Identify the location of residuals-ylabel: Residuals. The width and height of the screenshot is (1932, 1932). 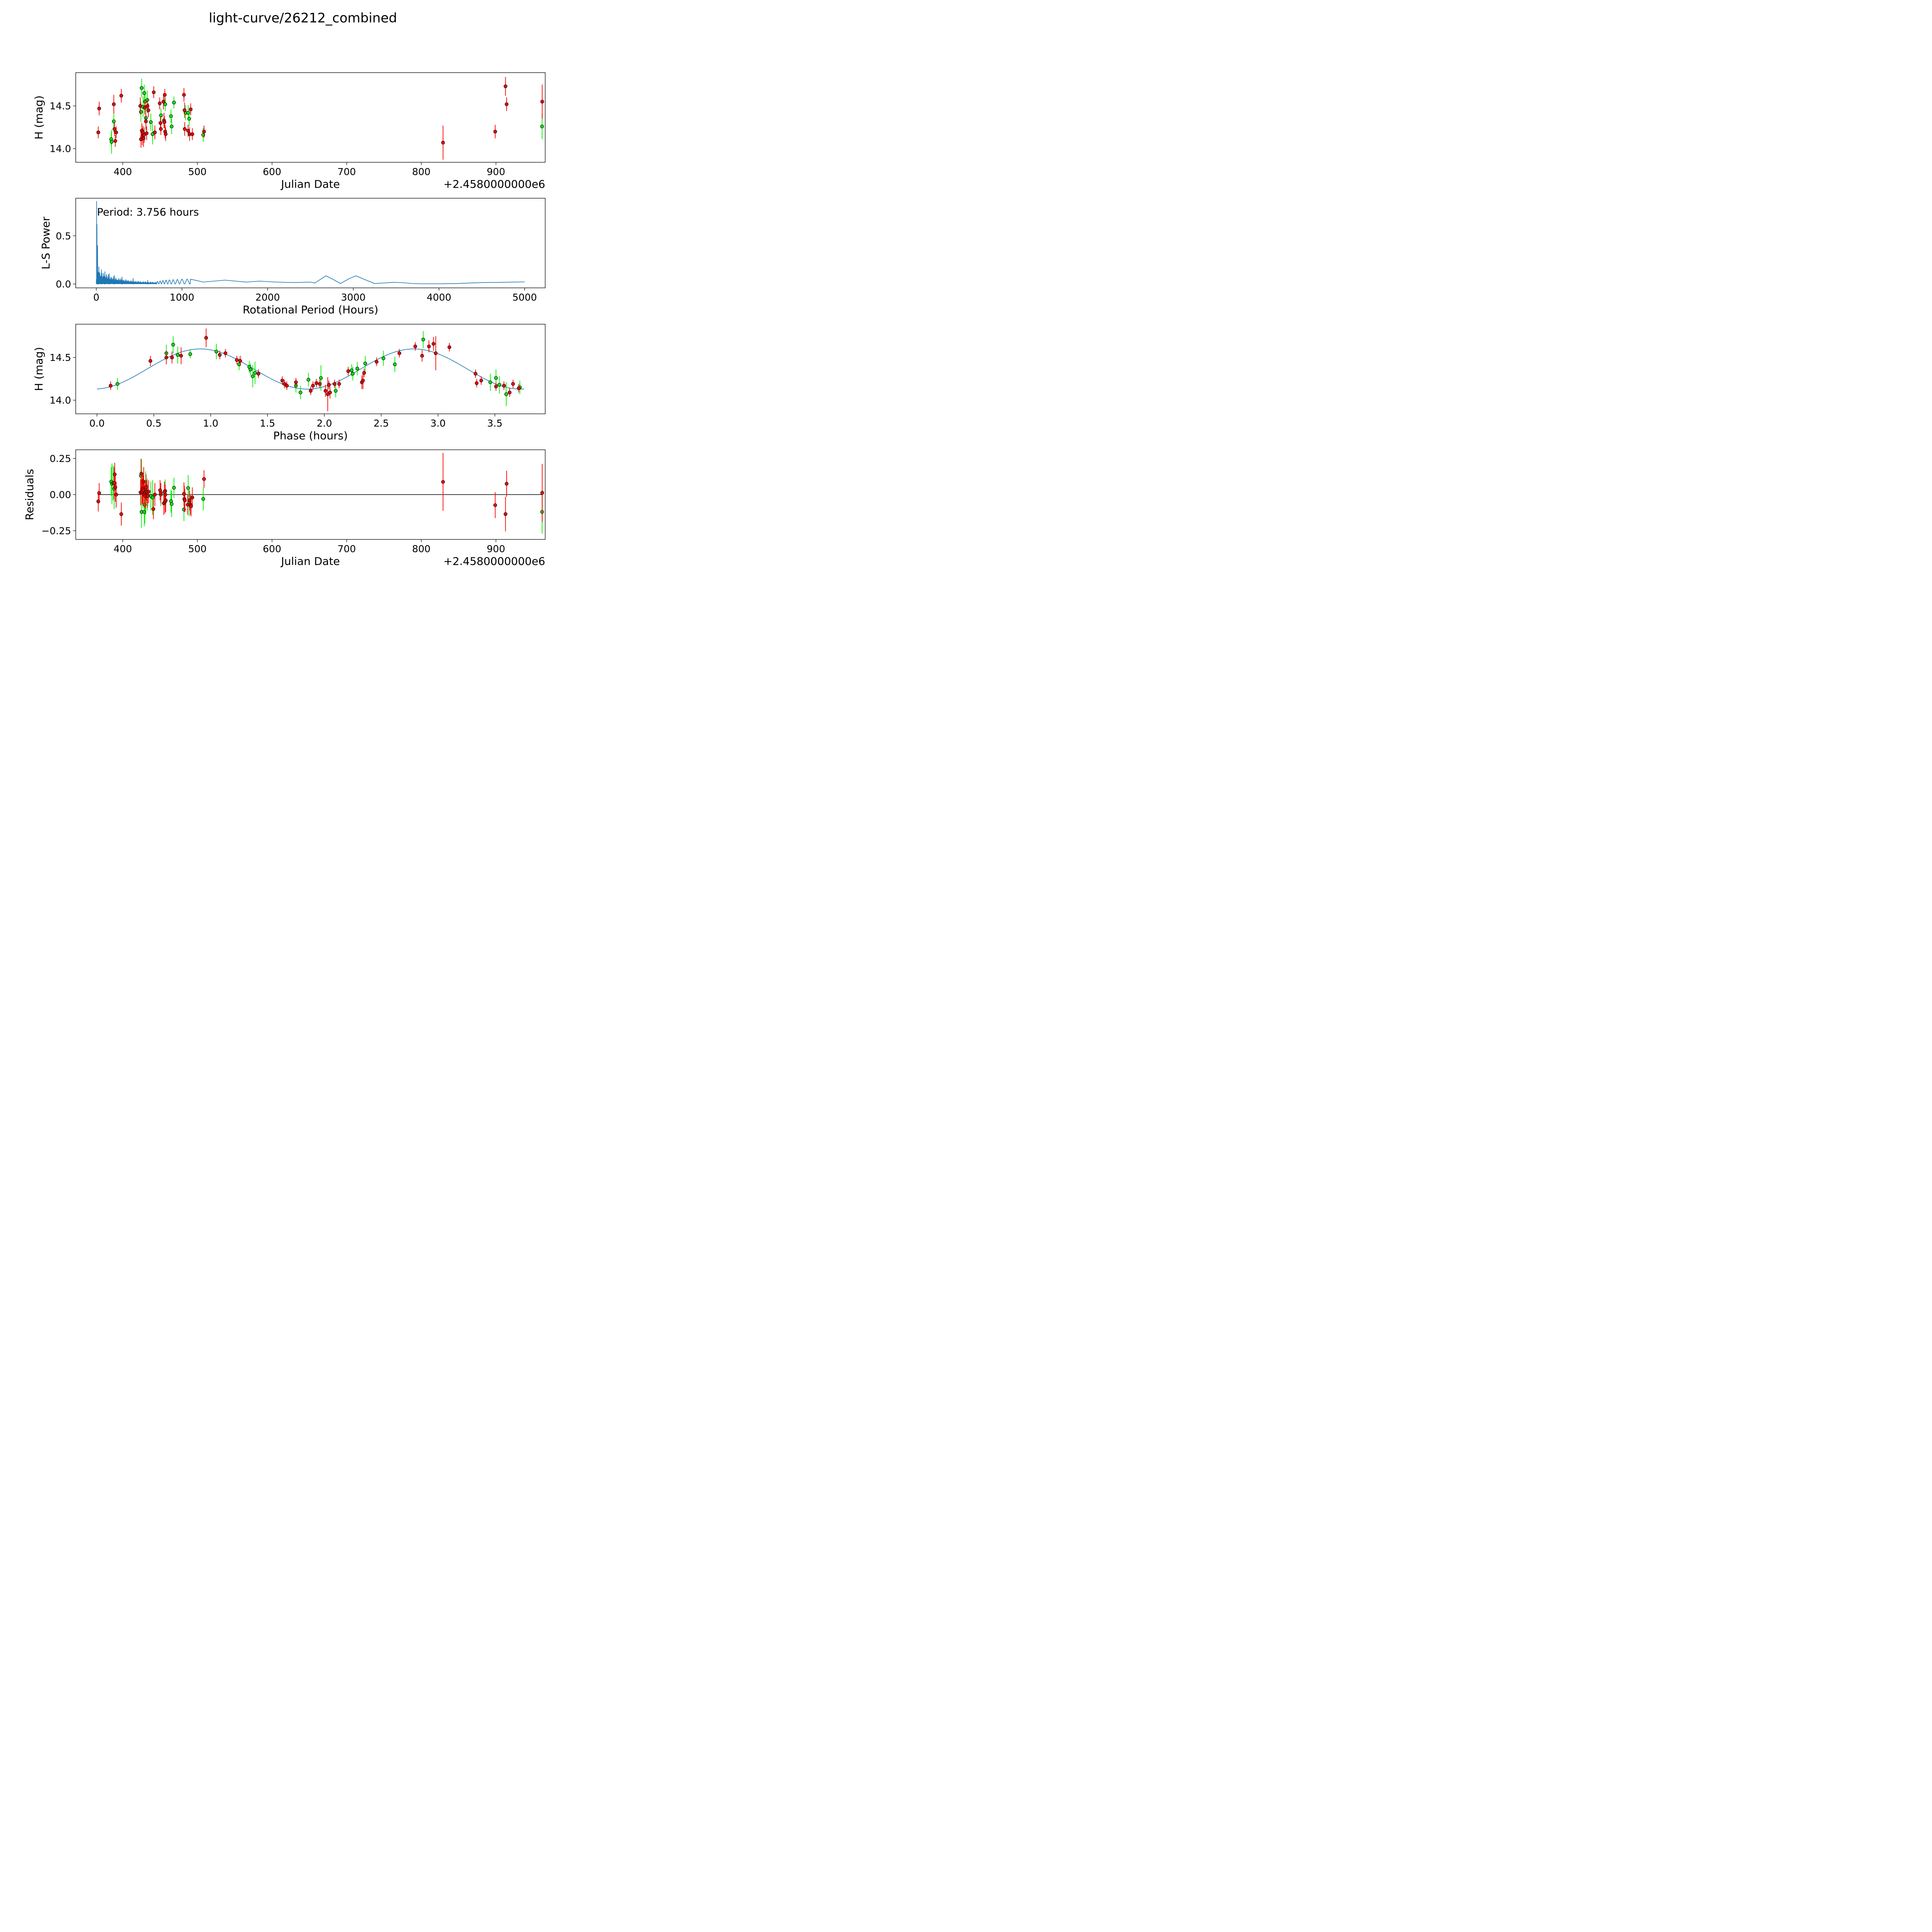
(29, 495).